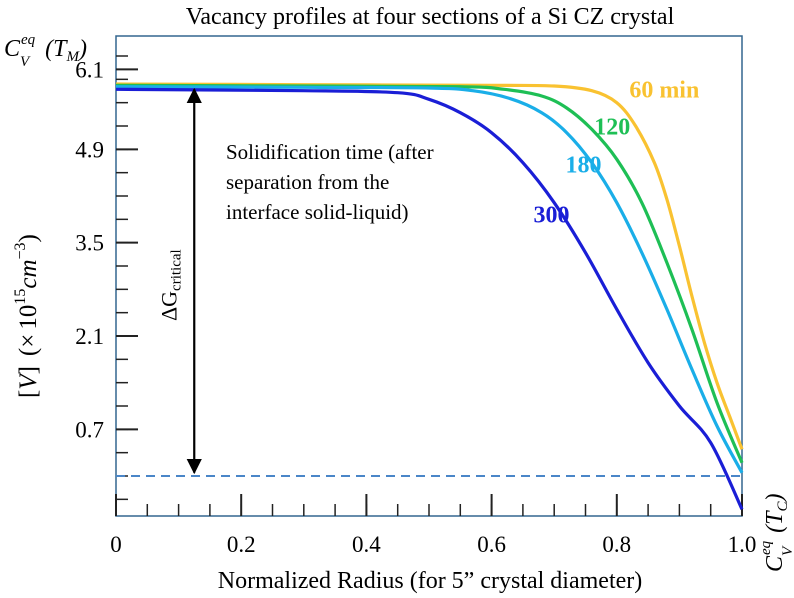 This screenshot has height=598, width=794. What do you see at coordinates (82, 49) in the screenshot?
I see `ceq-top-arg-close: )` at bounding box center [82, 49].